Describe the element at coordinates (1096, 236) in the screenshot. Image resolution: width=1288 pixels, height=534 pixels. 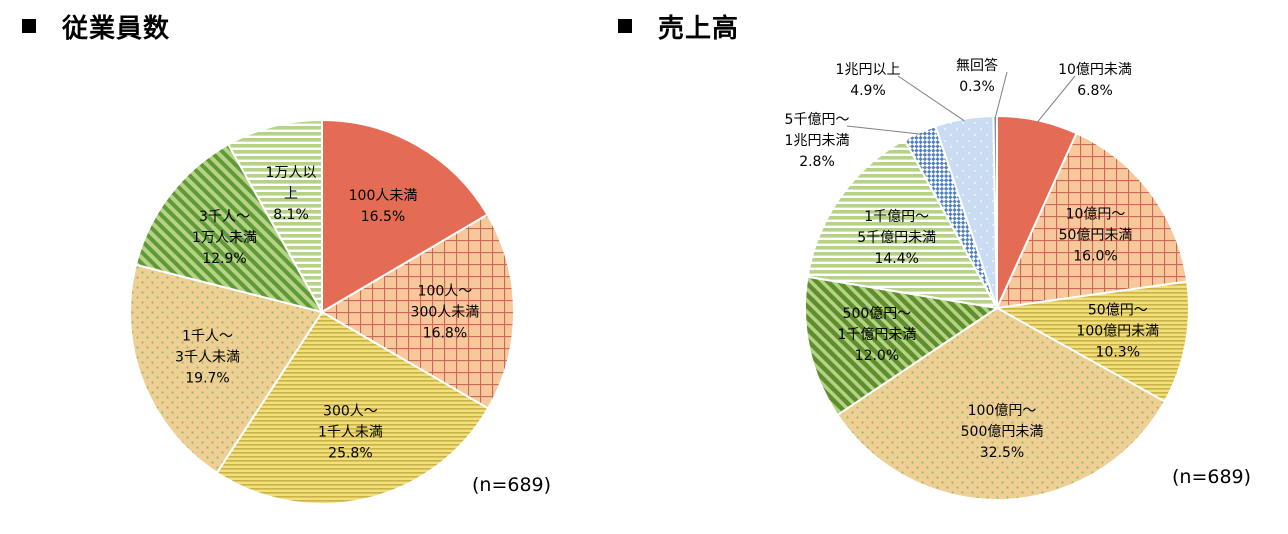
I see `sales-slice-1-category-label-1: 50億円未満` at that location.